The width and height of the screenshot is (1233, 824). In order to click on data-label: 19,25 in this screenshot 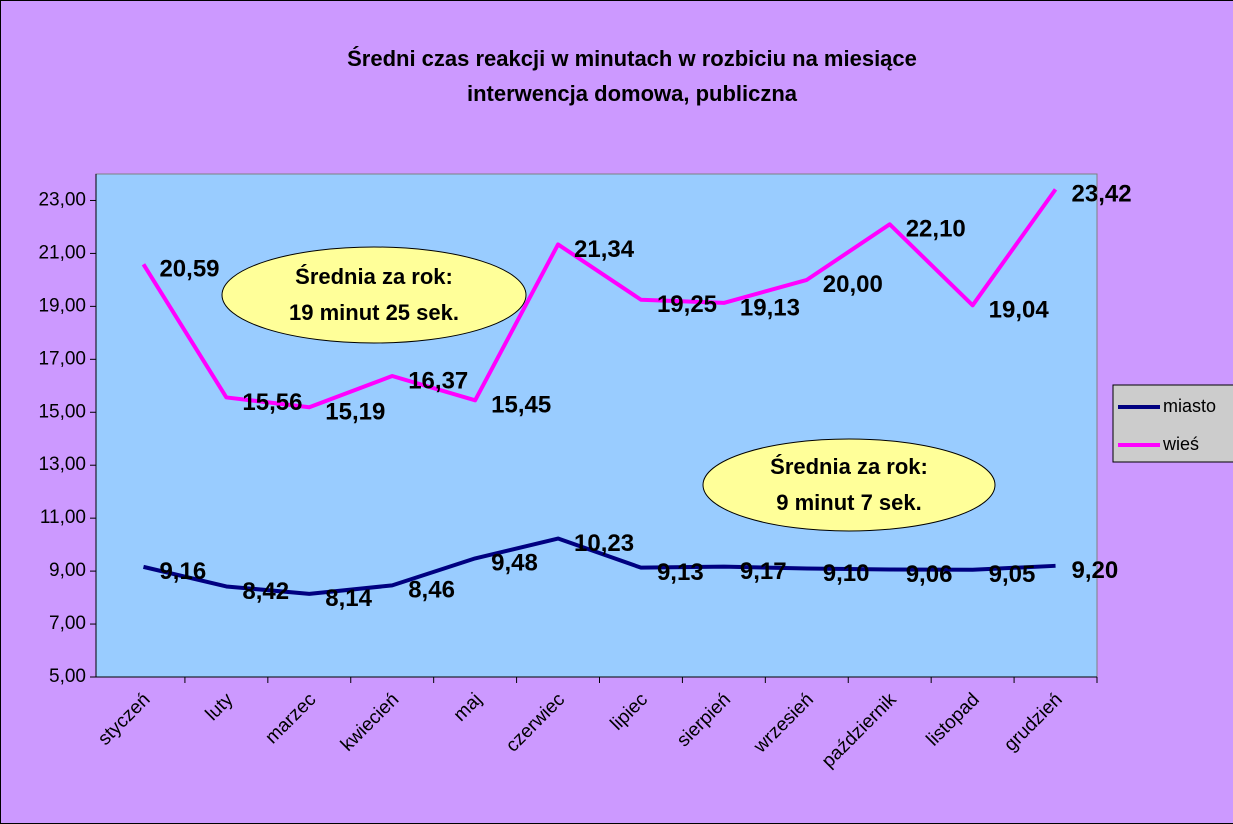, I will do `click(687, 304)`.